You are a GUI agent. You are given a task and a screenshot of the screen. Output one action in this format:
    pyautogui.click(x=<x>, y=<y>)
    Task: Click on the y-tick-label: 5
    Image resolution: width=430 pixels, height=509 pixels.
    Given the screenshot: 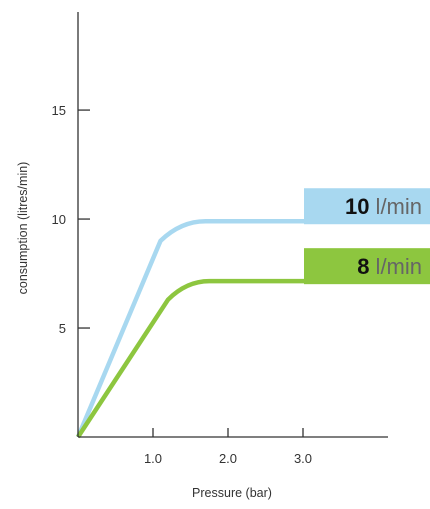 What is the action you would take?
    pyautogui.click(x=62, y=328)
    